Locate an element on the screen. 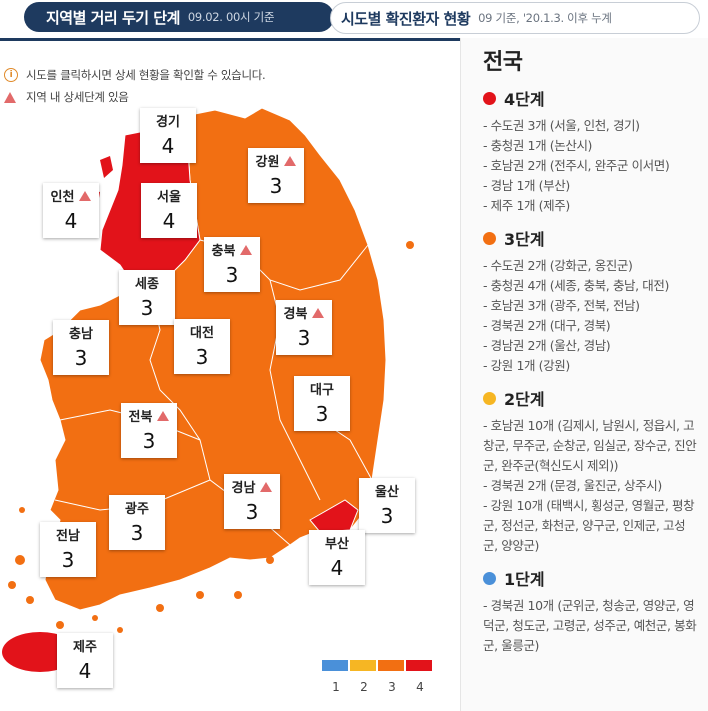 This screenshot has width=708, height=711. level2-dot-icon is located at coordinates (489, 398).